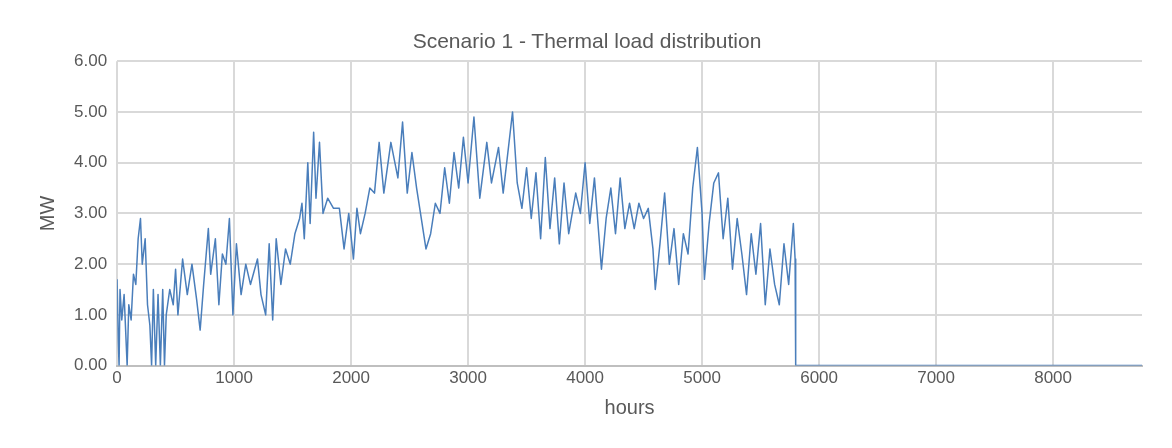 The height and width of the screenshot is (448, 1172). What do you see at coordinates (90, 365) in the screenshot?
I see `y-tick-label: 0.00` at bounding box center [90, 365].